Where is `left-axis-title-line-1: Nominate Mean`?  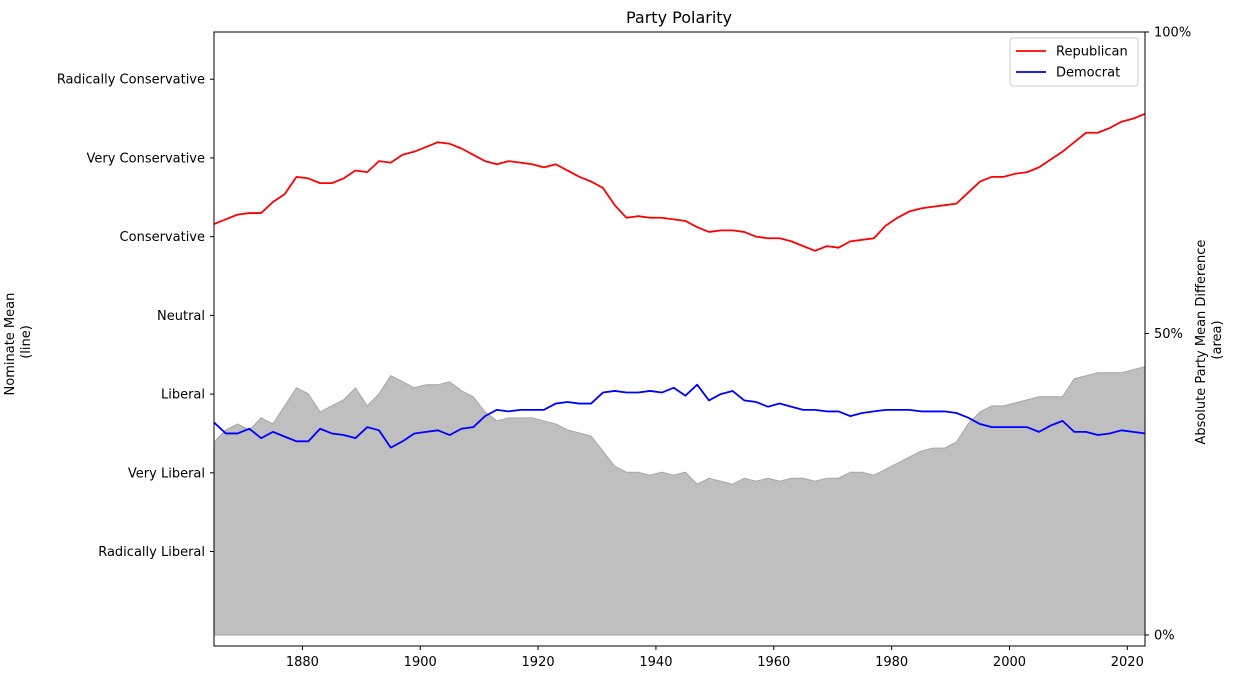 left-axis-title-line-1: Nominate Mean is located at coordinates (10, 344).